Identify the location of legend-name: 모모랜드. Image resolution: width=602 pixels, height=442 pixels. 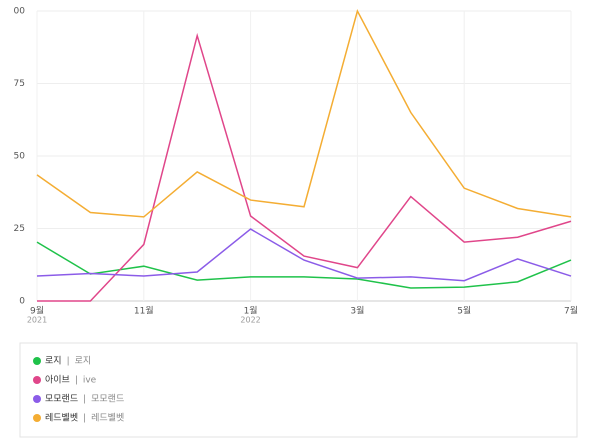
(61, 399).